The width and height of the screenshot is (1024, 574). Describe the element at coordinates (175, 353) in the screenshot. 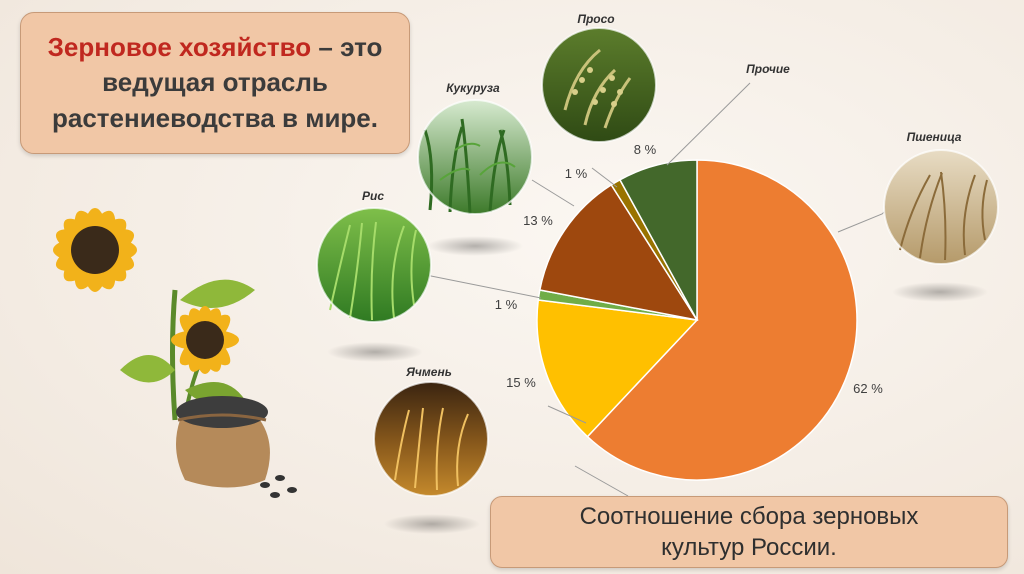

I see `sunflower-illustration` at that location.